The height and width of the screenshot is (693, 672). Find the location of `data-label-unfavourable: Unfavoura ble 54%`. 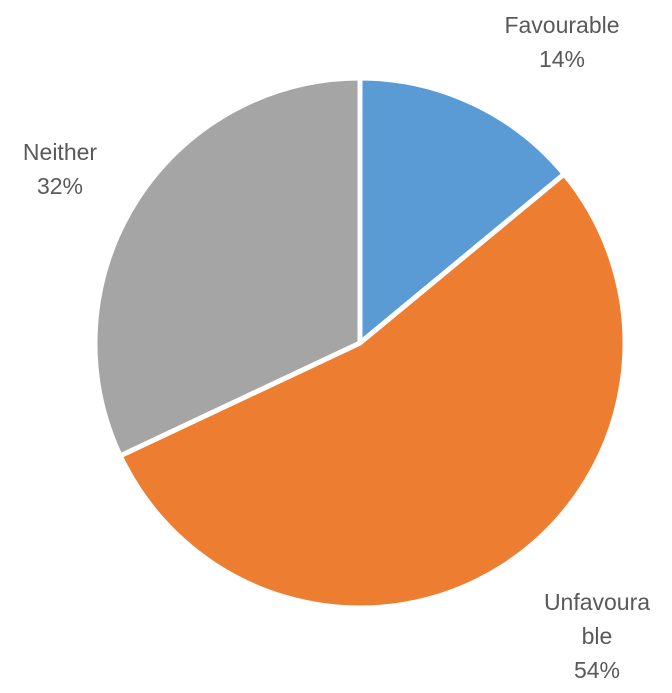

data-label-unfavourable: Unfavoura ble 54% is located at coordinates (597, 636).